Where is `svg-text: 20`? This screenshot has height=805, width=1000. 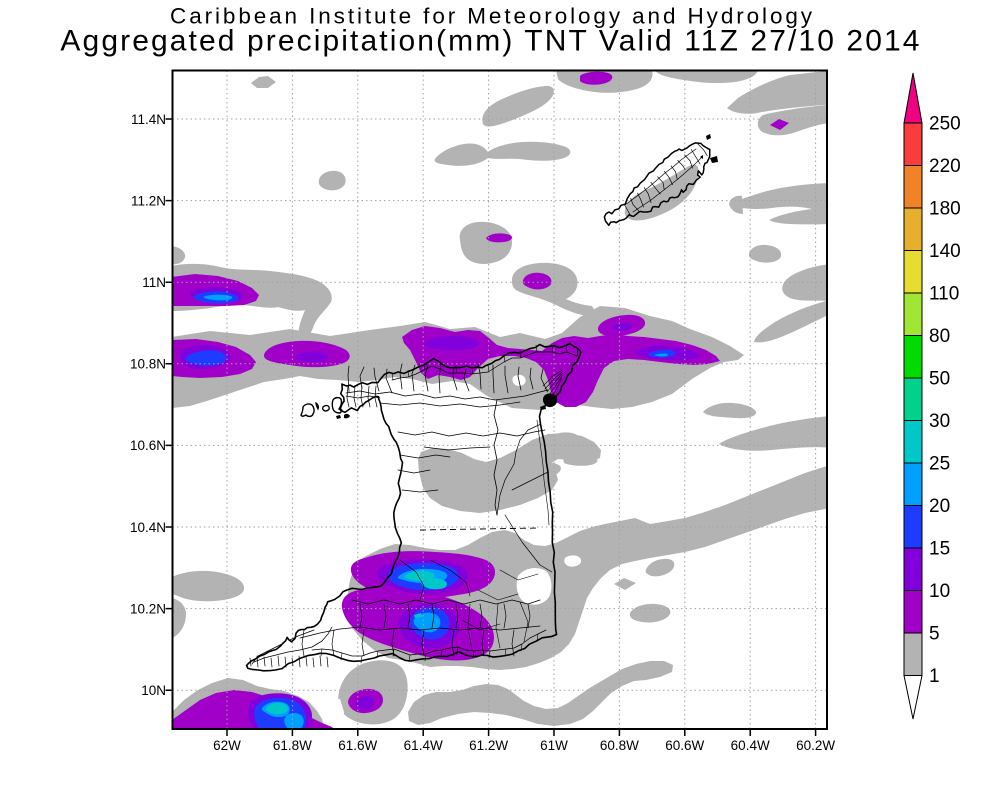 svg-text: 20 is located at coordinates (939, 506).